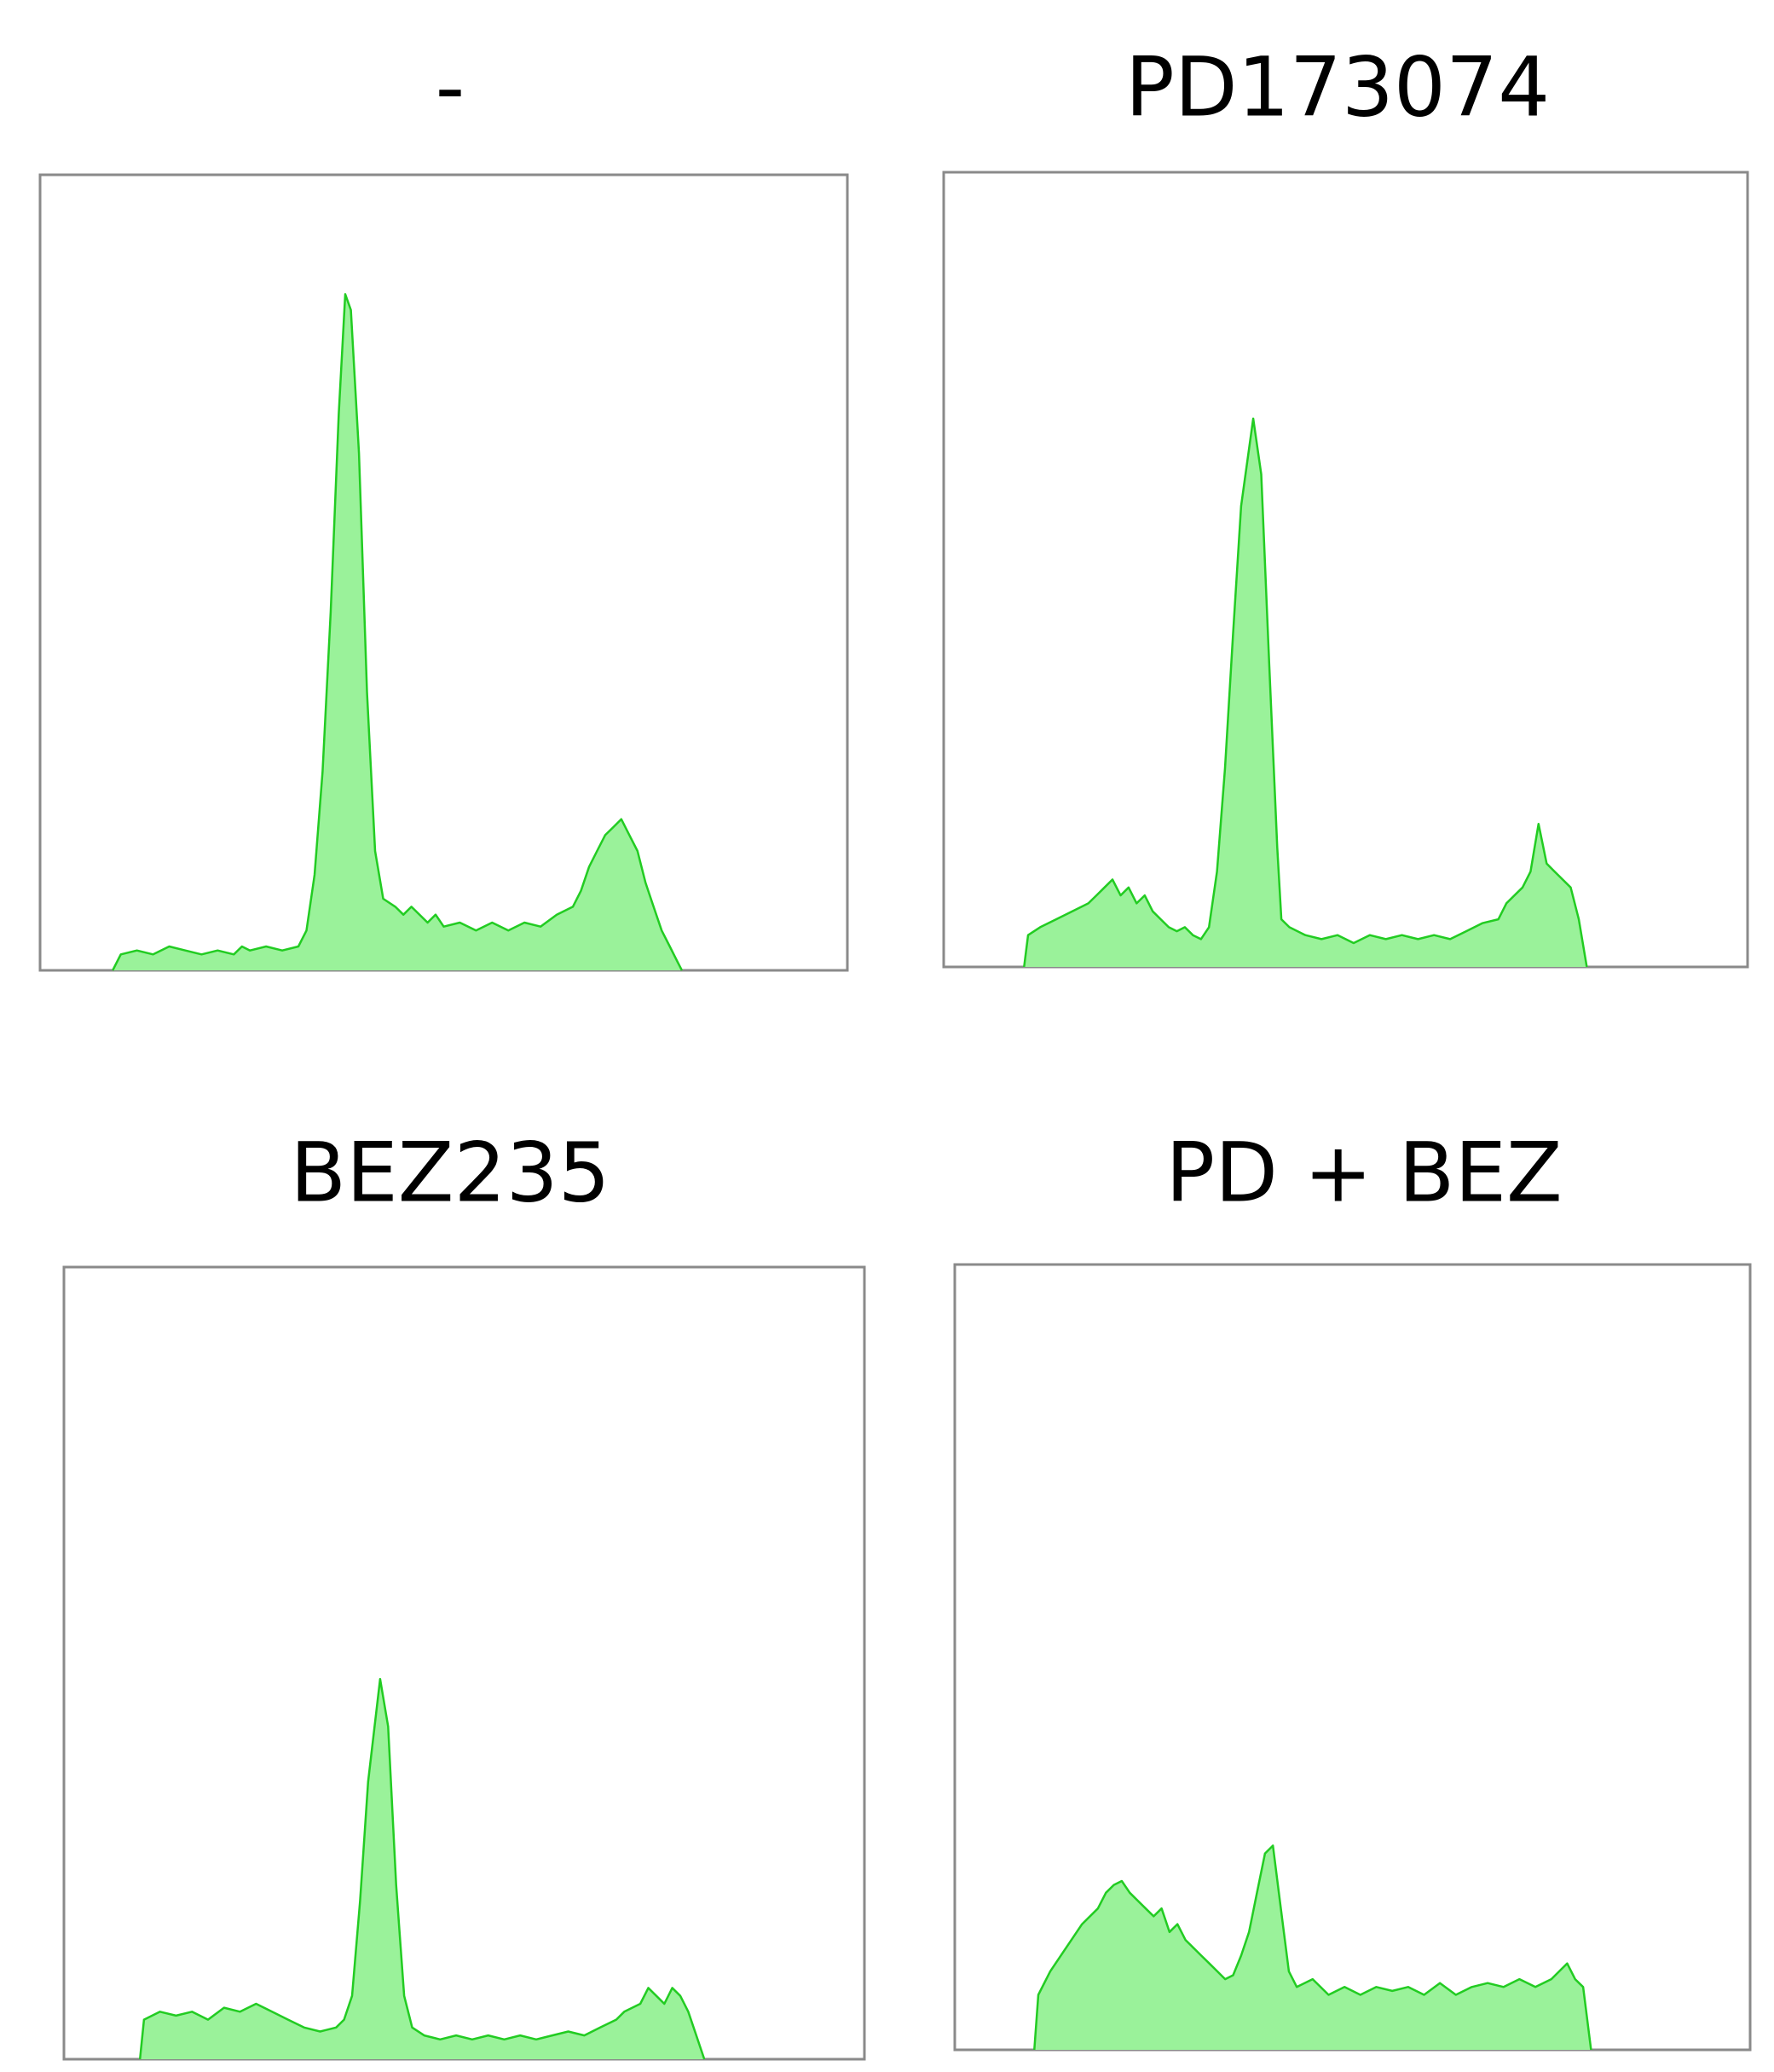 The height and width of the screenshot is (2072, 1774). Describe the element at coordinates (450, 1172) in the screenshot. I see `panel-title: BEZ235` at that location.